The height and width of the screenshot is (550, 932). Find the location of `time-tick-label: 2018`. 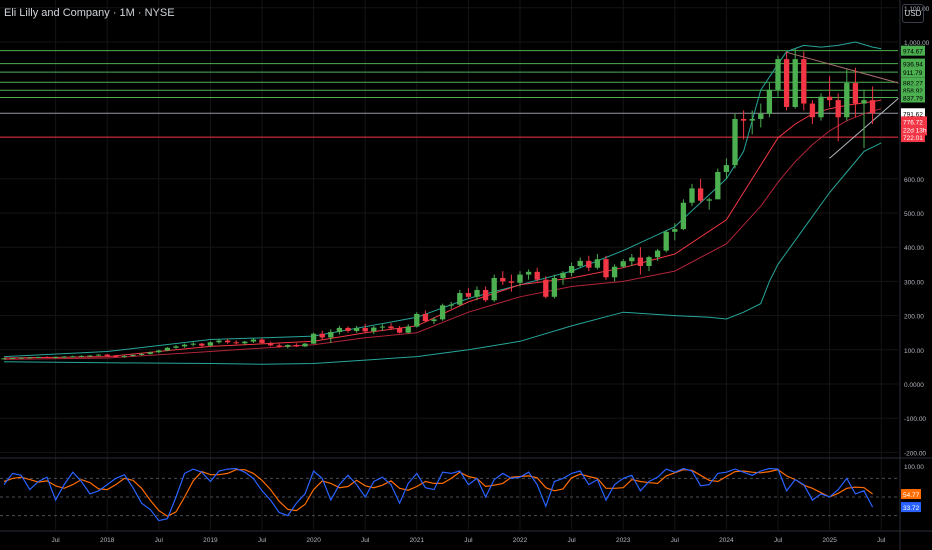

time-tick-label: 2018 is located at coordinates (107, 540).